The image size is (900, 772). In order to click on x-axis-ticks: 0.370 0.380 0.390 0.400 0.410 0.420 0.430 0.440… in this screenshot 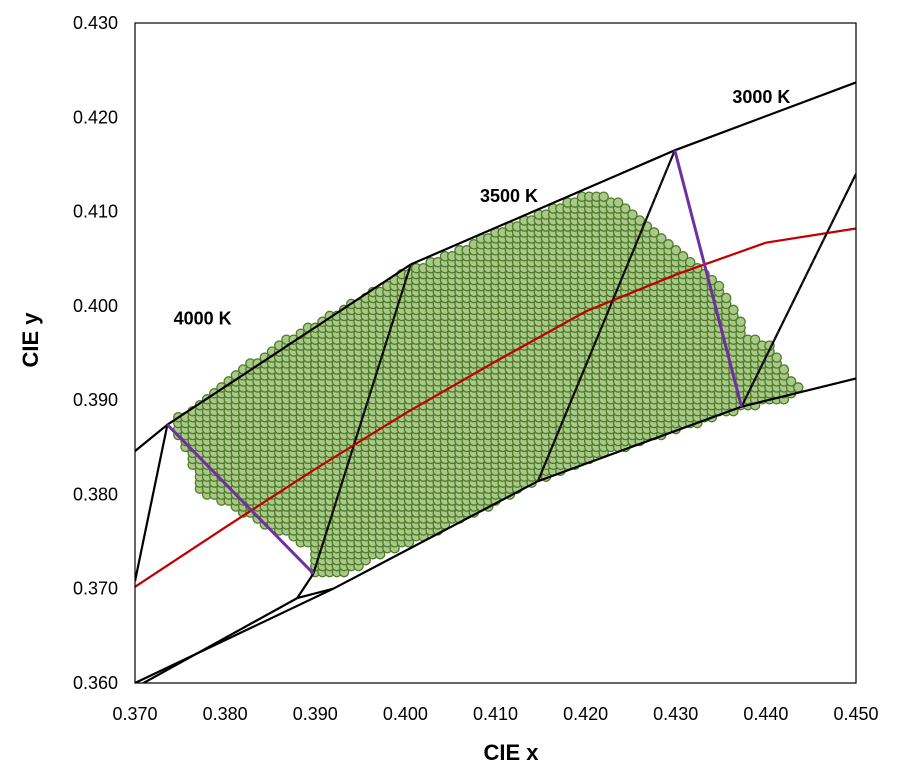, I will do `click(495, 714)`.